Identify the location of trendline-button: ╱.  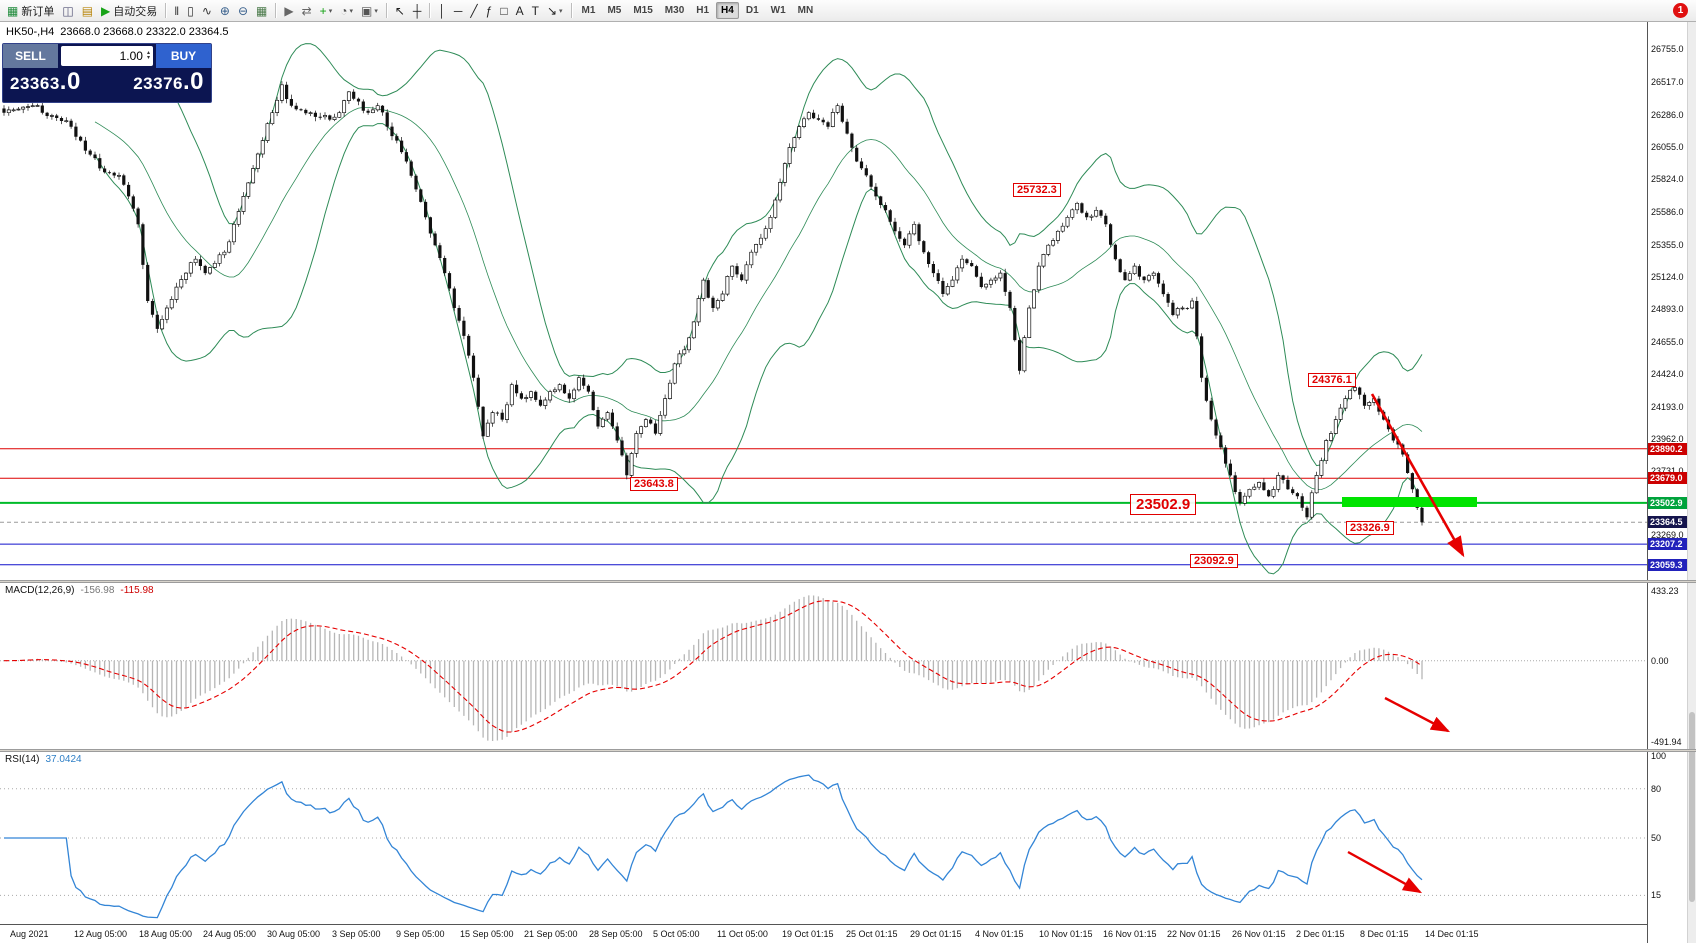
(473, 11).